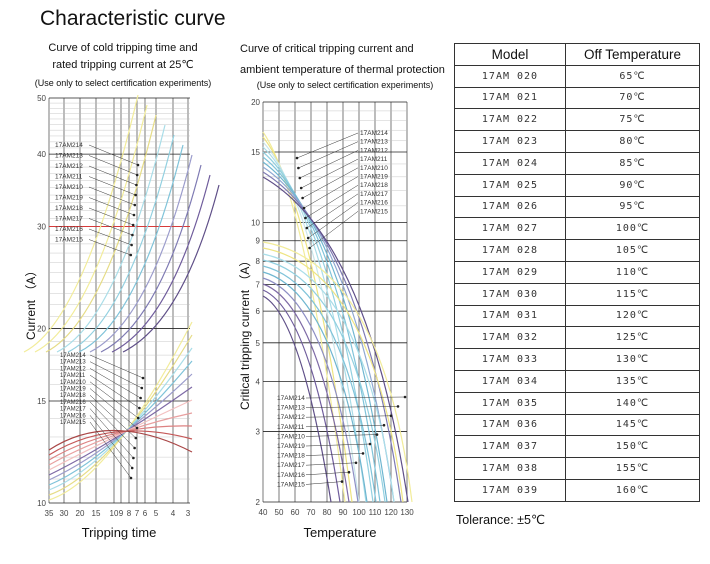 The width and height of the screenshot is (710, 564). I want to click on page-title: Characteristic curve, so click(133, 18).